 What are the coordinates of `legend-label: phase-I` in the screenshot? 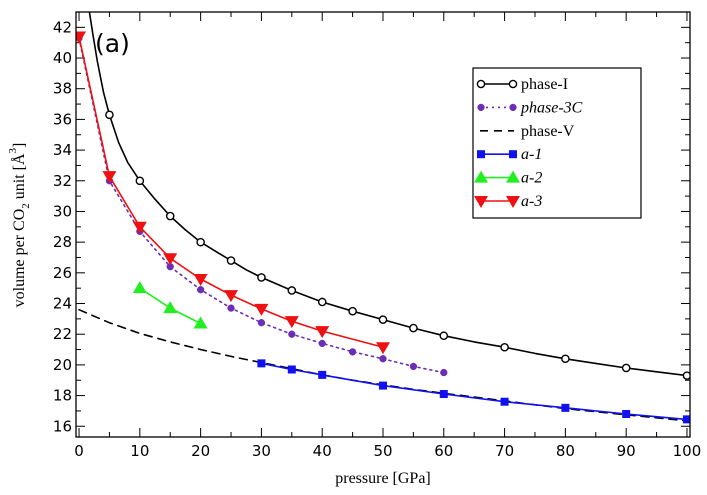 It's located at (544, 84).